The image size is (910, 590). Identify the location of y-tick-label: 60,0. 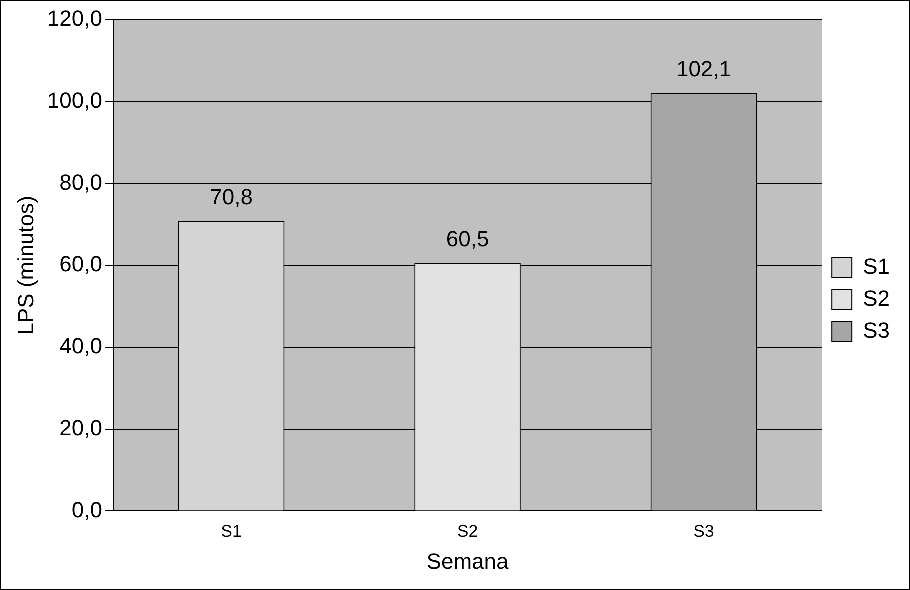
(81, 264).